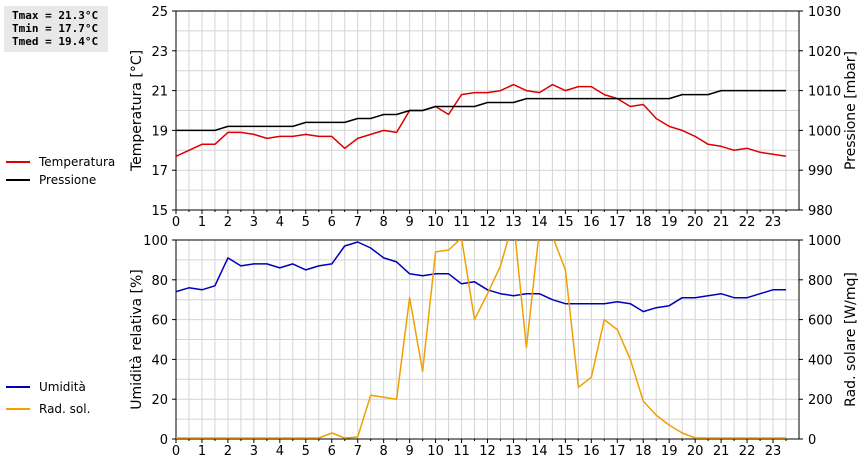 This screenshot has width=860, height=460. What do you see at coordinates (820, 171) in the screenshot?
I see `y-right-tick-label: 990` at bounding box center [820, 171].